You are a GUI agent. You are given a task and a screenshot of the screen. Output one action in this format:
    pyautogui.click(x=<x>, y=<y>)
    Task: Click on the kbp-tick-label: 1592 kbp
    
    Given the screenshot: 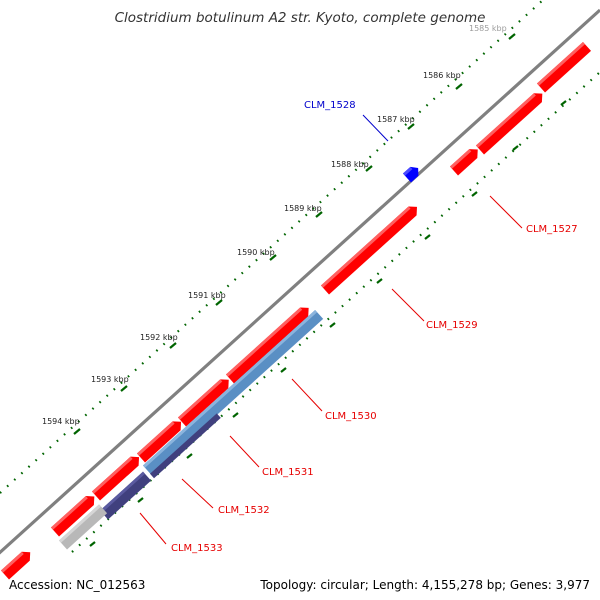 What is the action you would take?
    pyautogui.click(x=159, y=337)
    